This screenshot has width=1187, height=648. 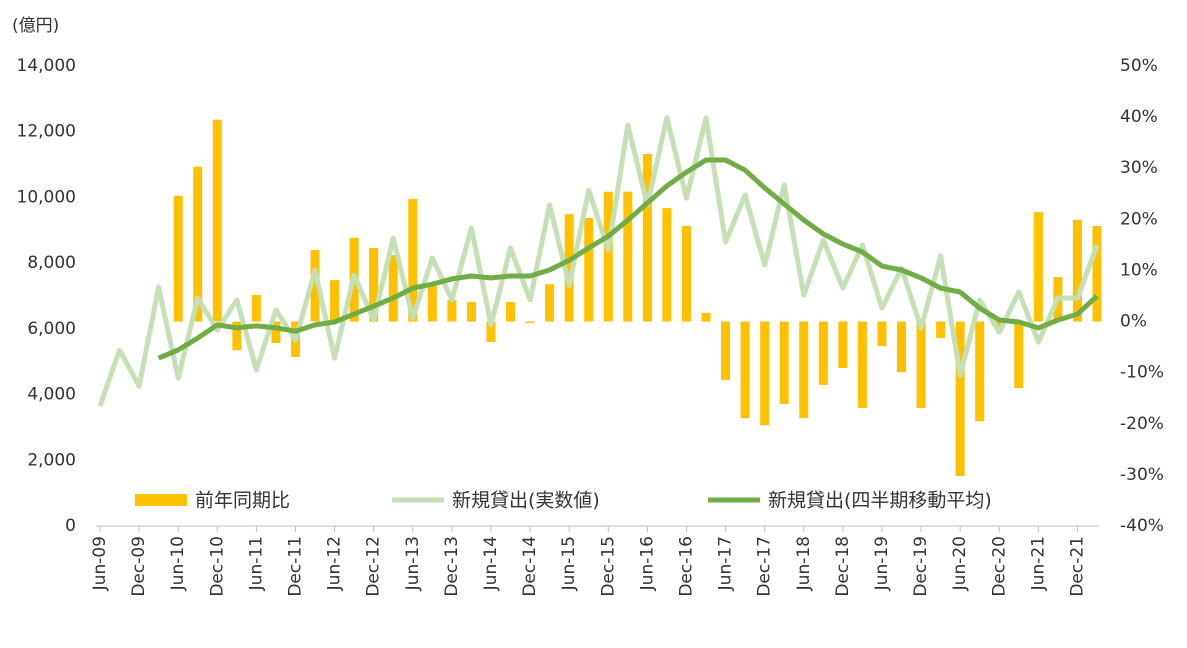 What do you see at coordinates (51, 263) in the screenshot?
I see `y-tick-label: 8,000` at bounding box center [51, 263].